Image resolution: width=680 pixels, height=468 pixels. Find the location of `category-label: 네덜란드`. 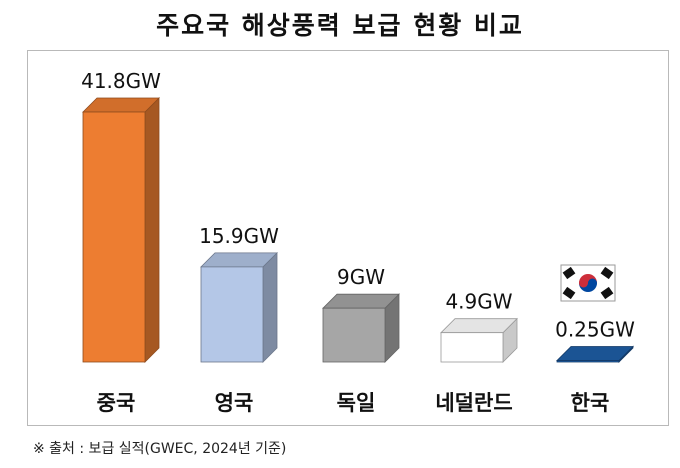

category-label: 네덜란드 is located at coordinates (473, 403).